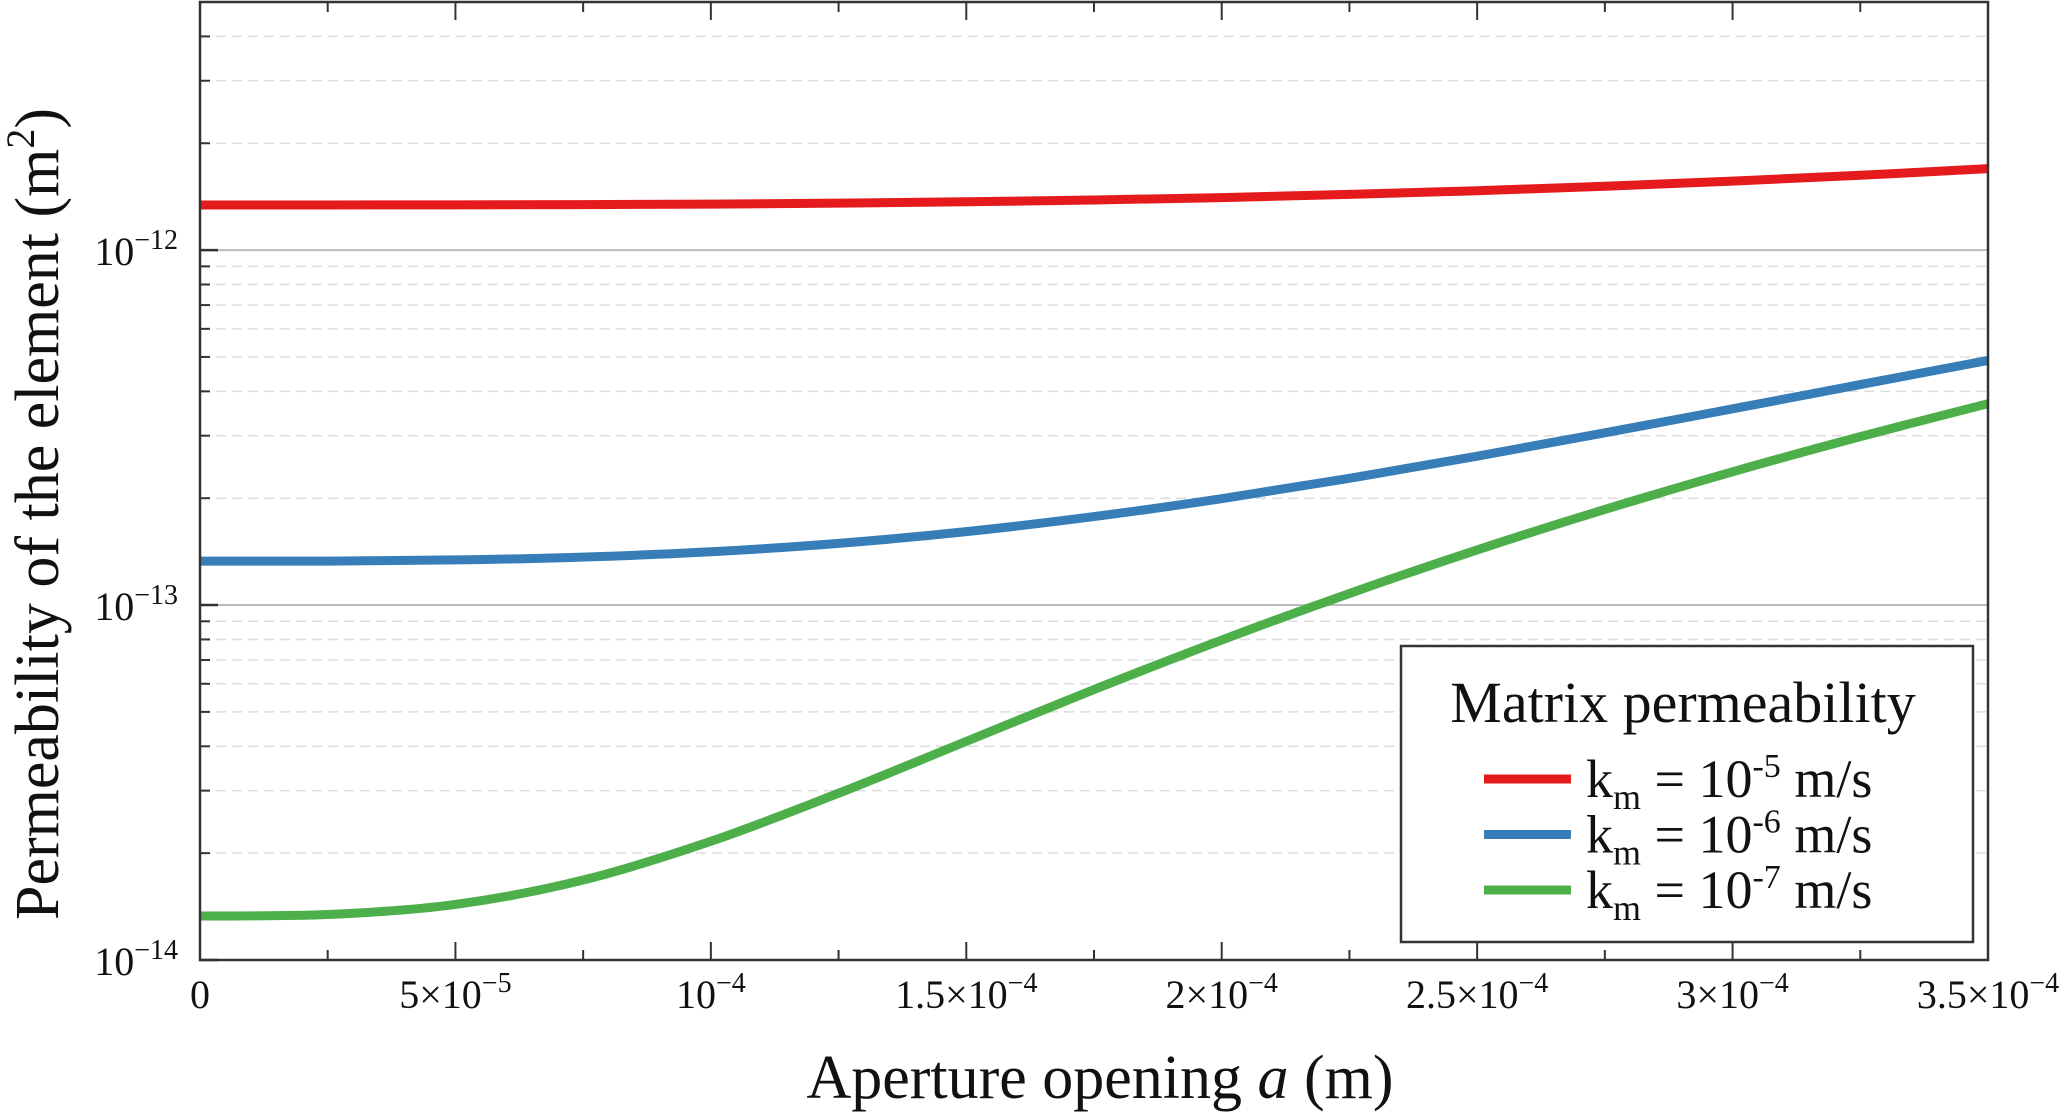 This screenshot has height=1115, width=2067. I want to click on y-axis-label-close: ), so click(38, 118).